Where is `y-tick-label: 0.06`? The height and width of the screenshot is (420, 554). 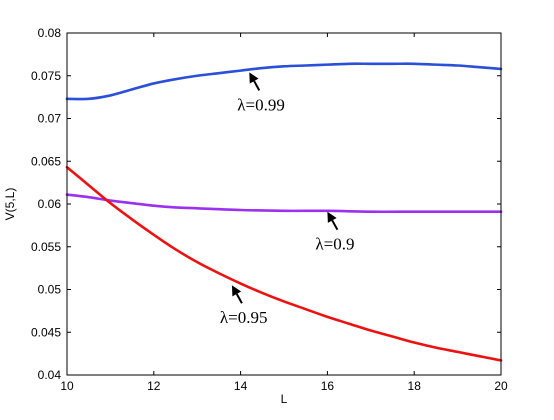 y-tick-label: 0.06 is located at coordinates (50, 204).